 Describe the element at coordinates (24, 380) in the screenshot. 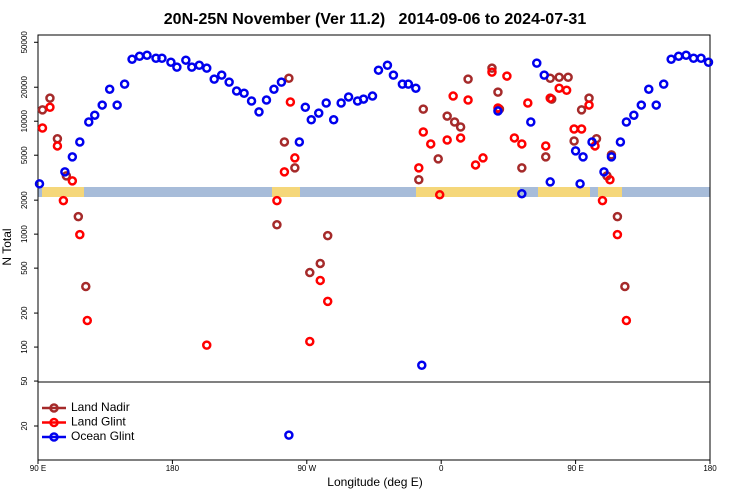

I see `y-tick-label: 50` at that location.